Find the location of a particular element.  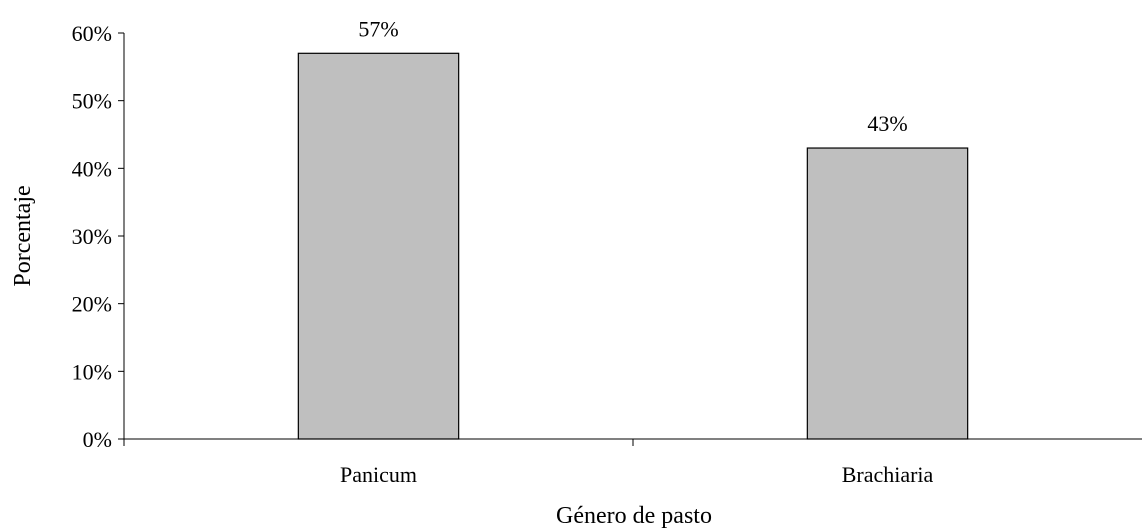

y-tick-label: 0% is located at coordinates (97, 439).